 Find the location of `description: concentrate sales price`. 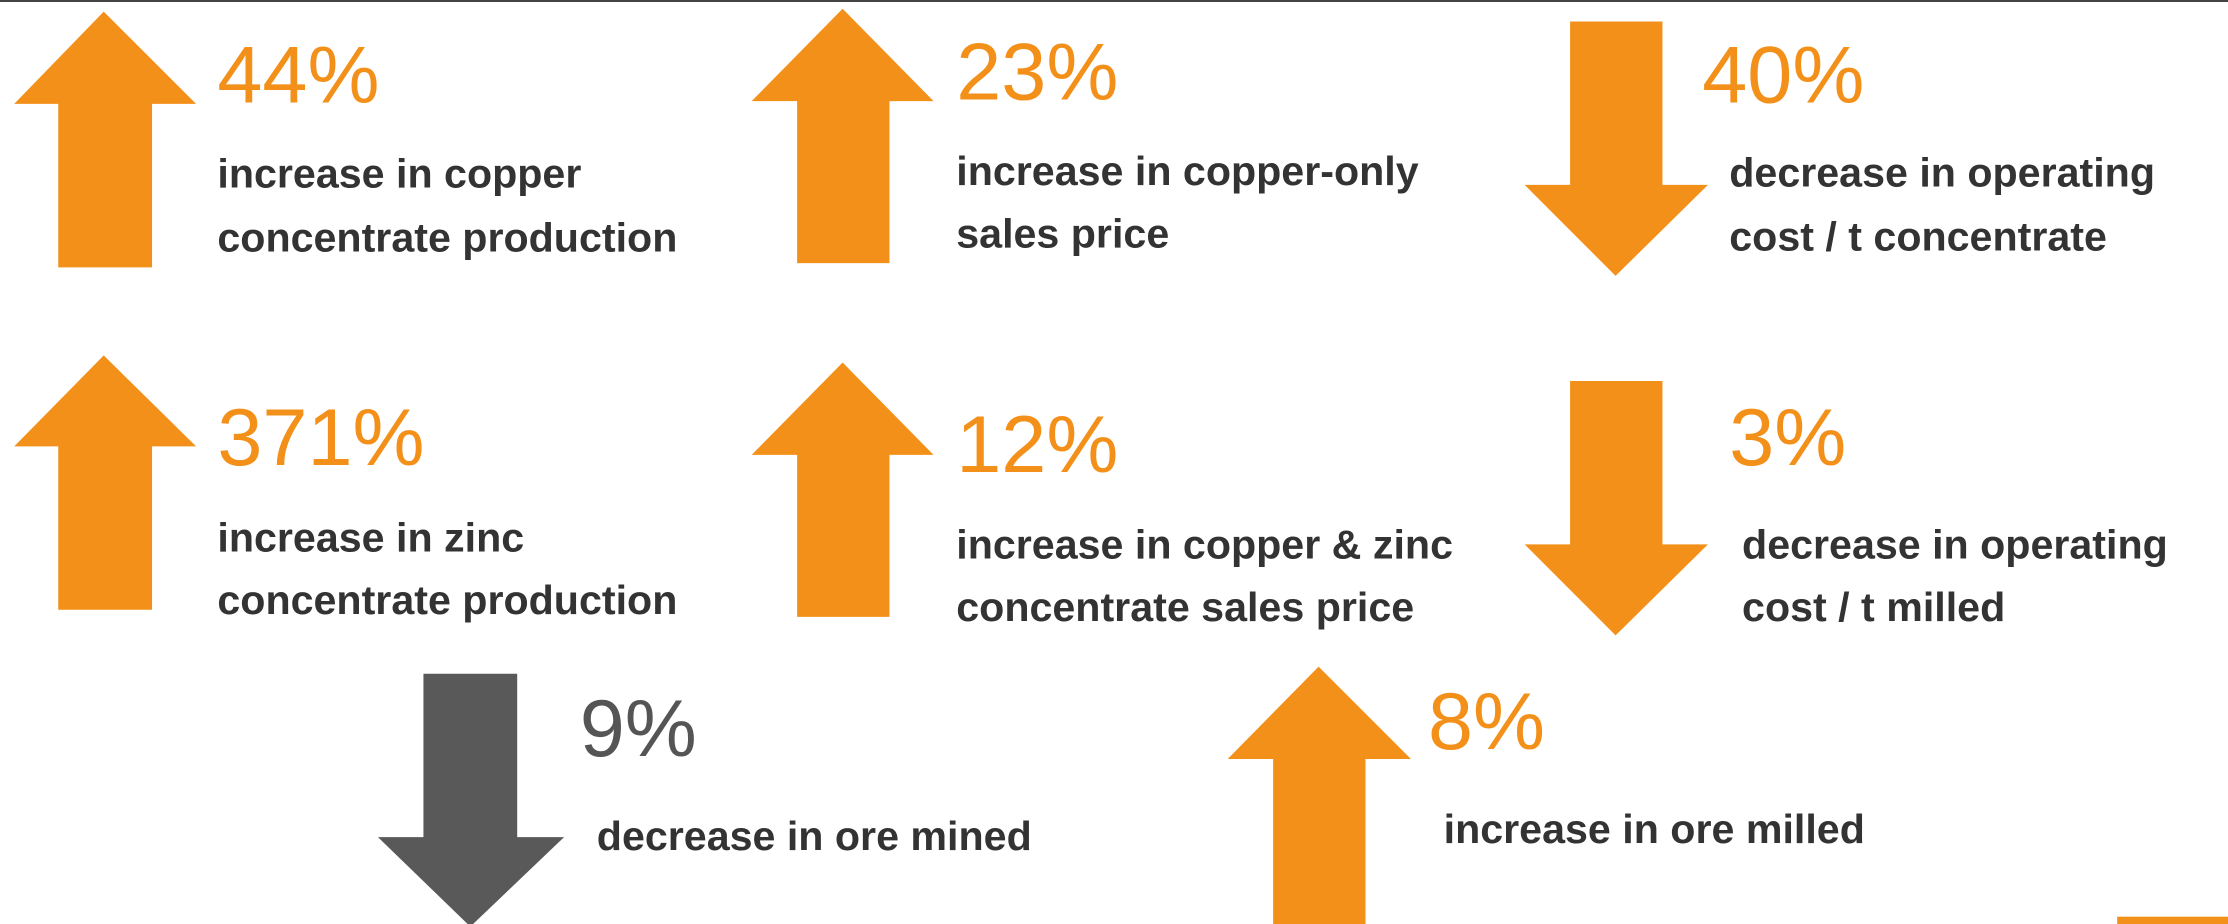

description: concentrate sales price is located at coordinates (1185, 607).